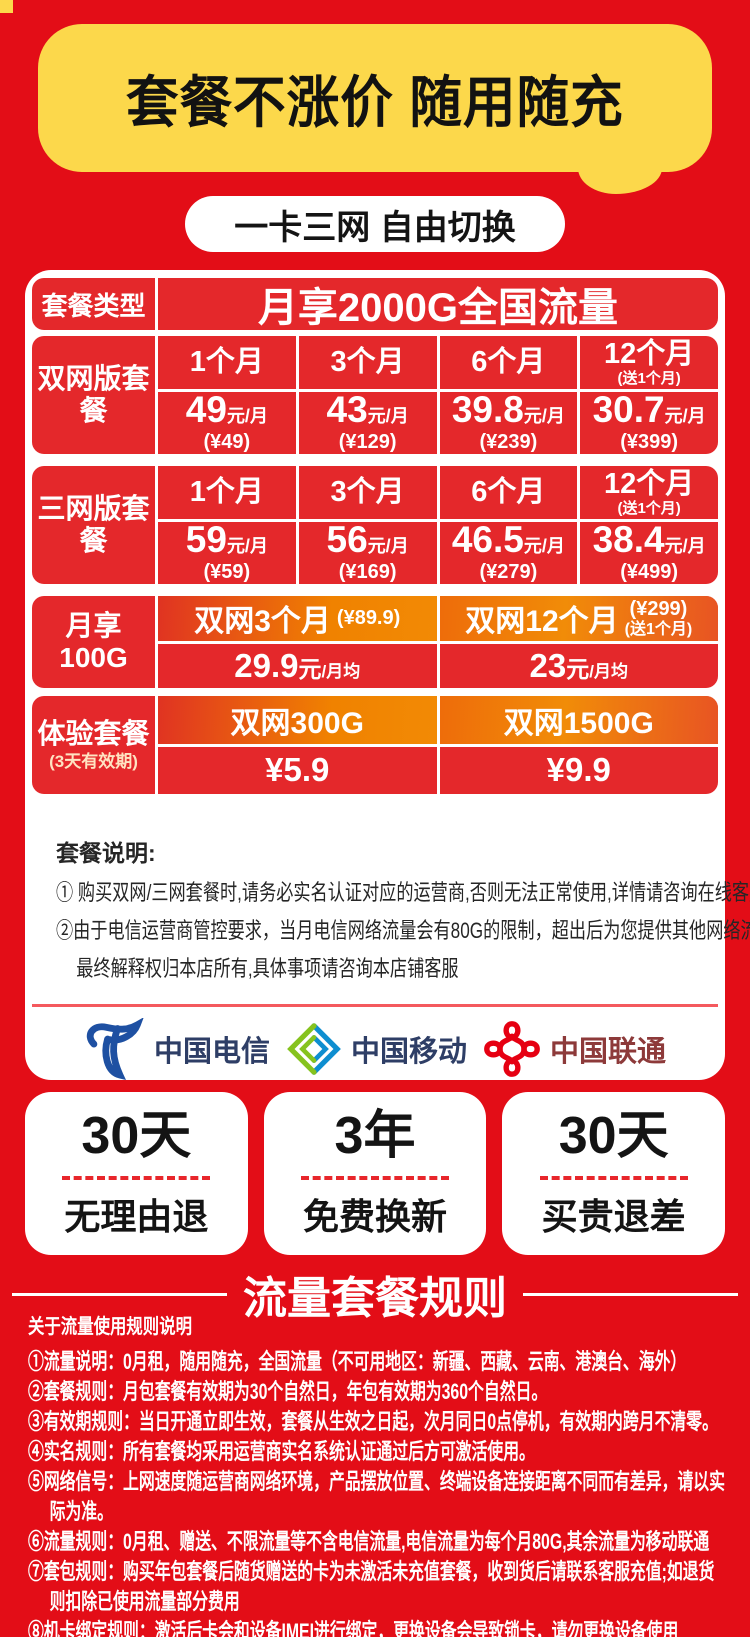 This screenshot has width=750, height=1637. What do you see at coordinates (367, 572) in the screenshot?
I see `price-total: (¥169)` at bounding box center [367, 572].